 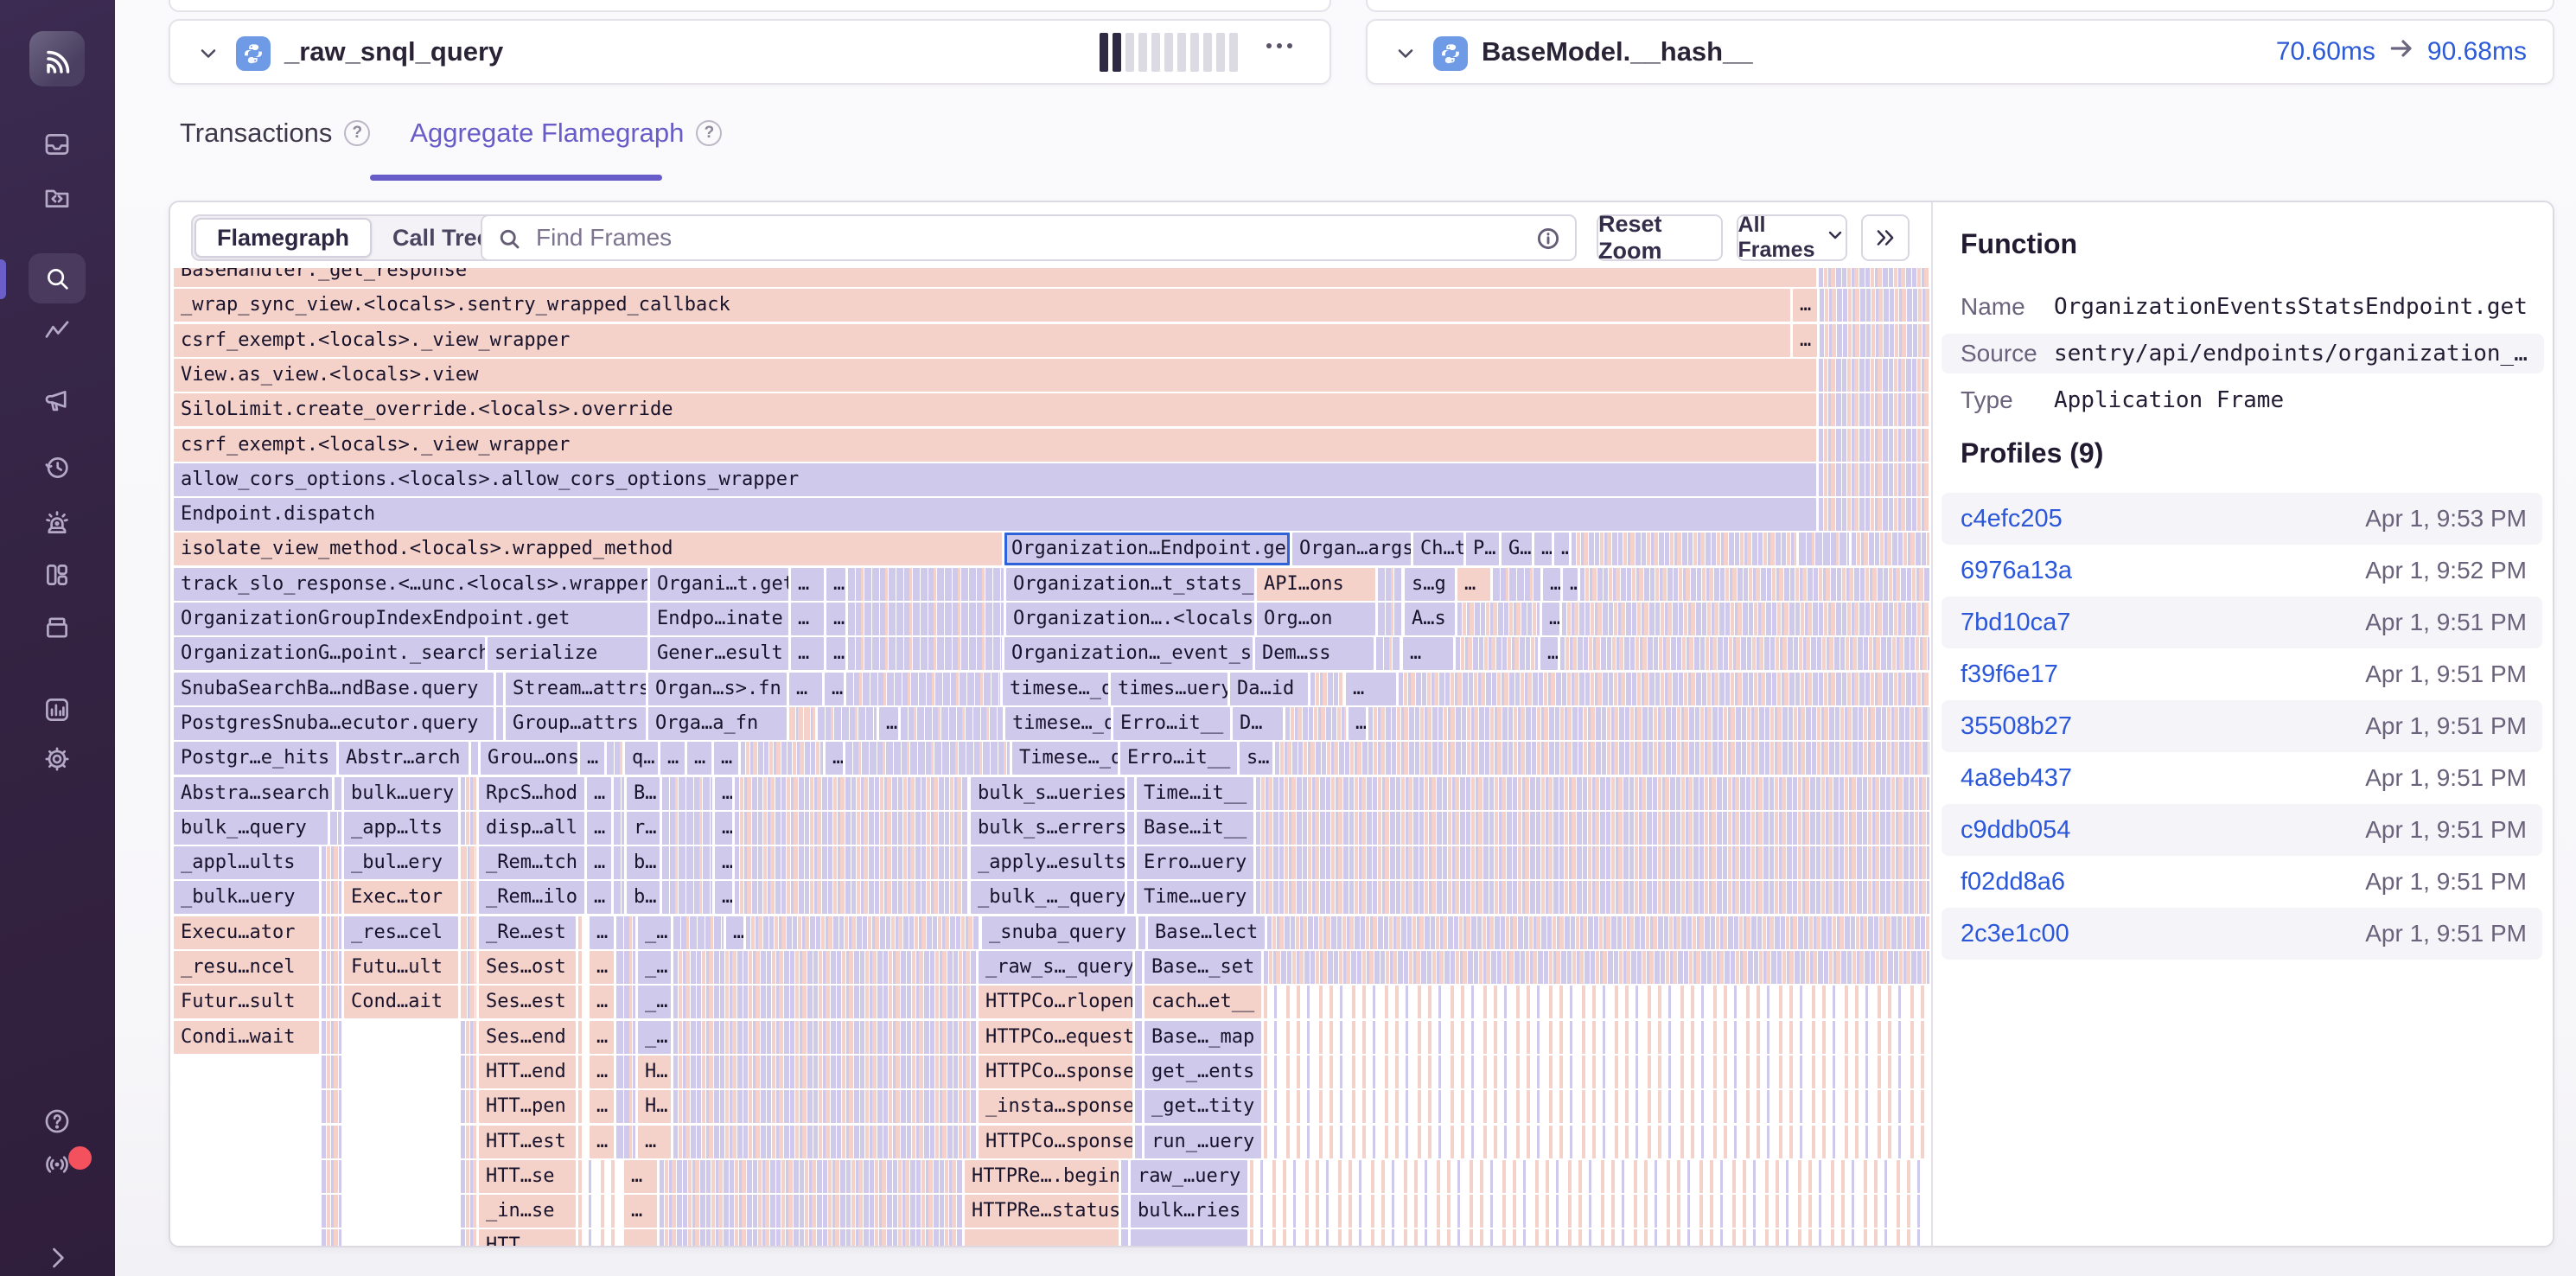 I want to click on flame-frame: _appl…ults, so click(x=246, y=863).